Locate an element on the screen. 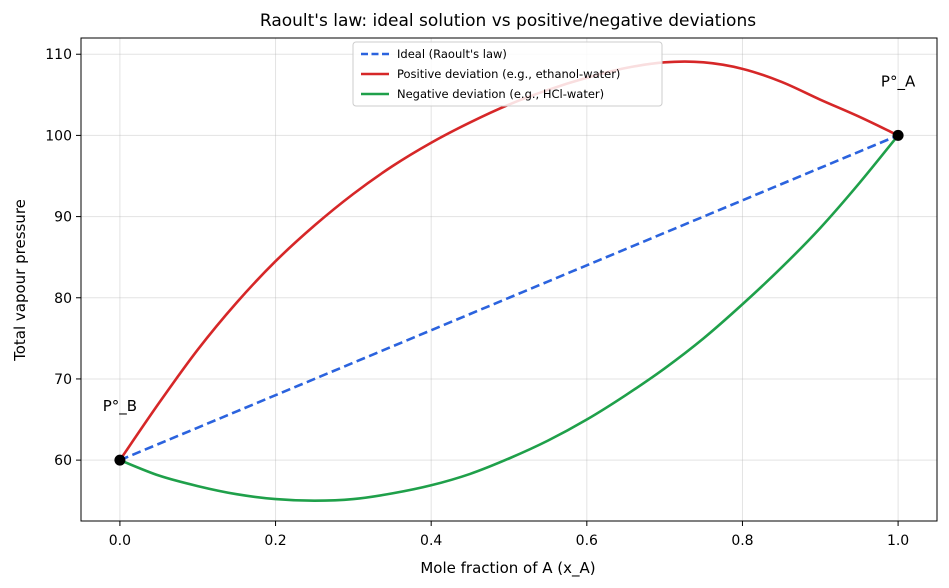 This screenshot has height=588, width=949. y-tick-label: 60 is located at coordinates (63, 461).